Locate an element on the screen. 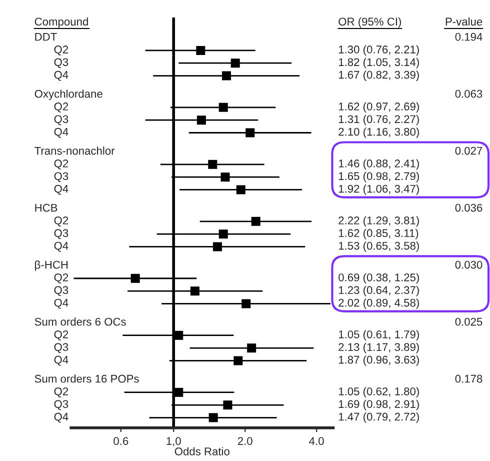 The image size is (490, 461). data-label: 1.67 (0.82, 3.39) is located at coordinates (378, 75).